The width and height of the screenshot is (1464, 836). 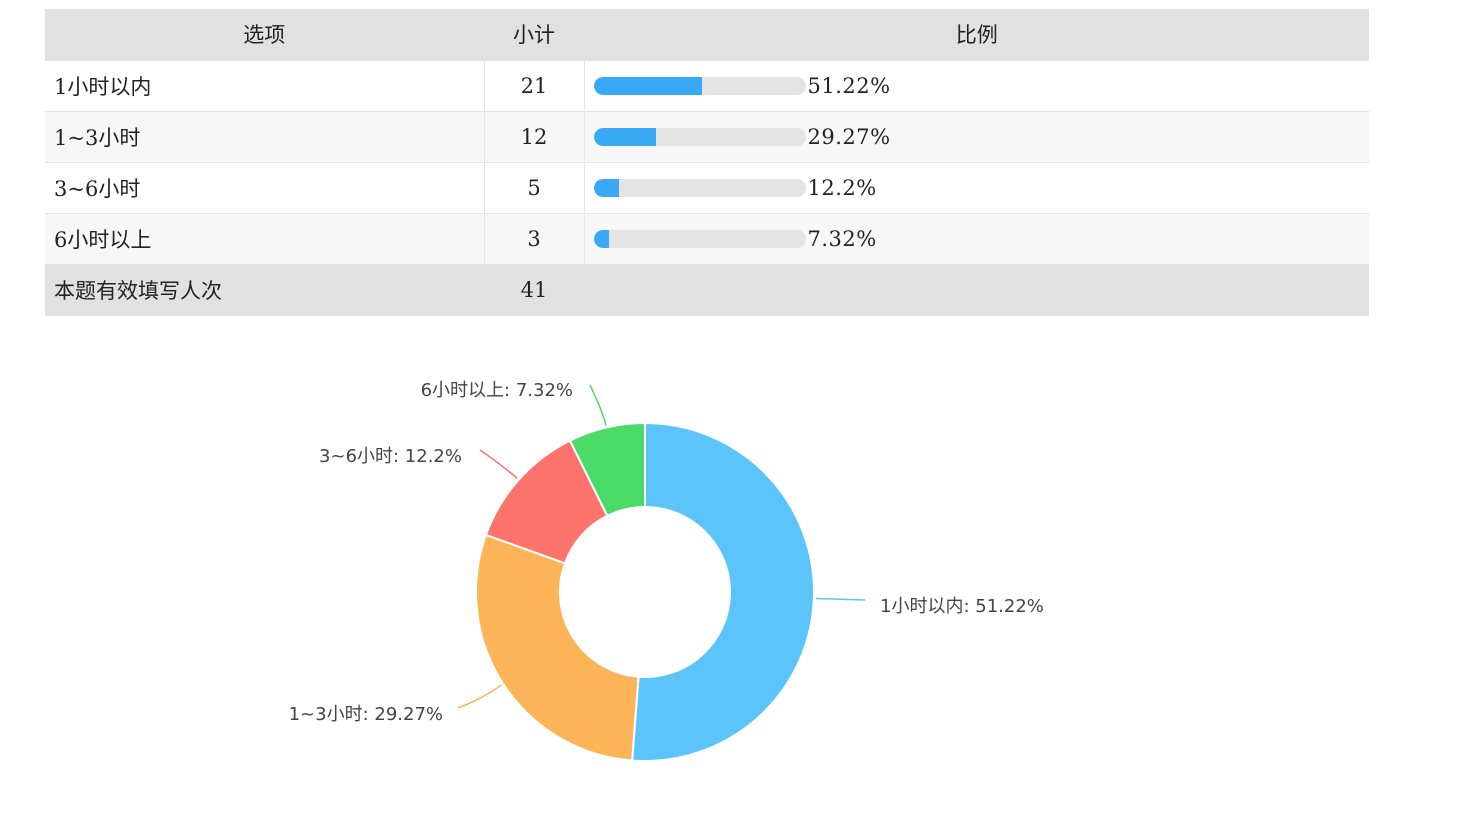 I want to click on option-label: 1小时以内, so click(x=265, y=86).